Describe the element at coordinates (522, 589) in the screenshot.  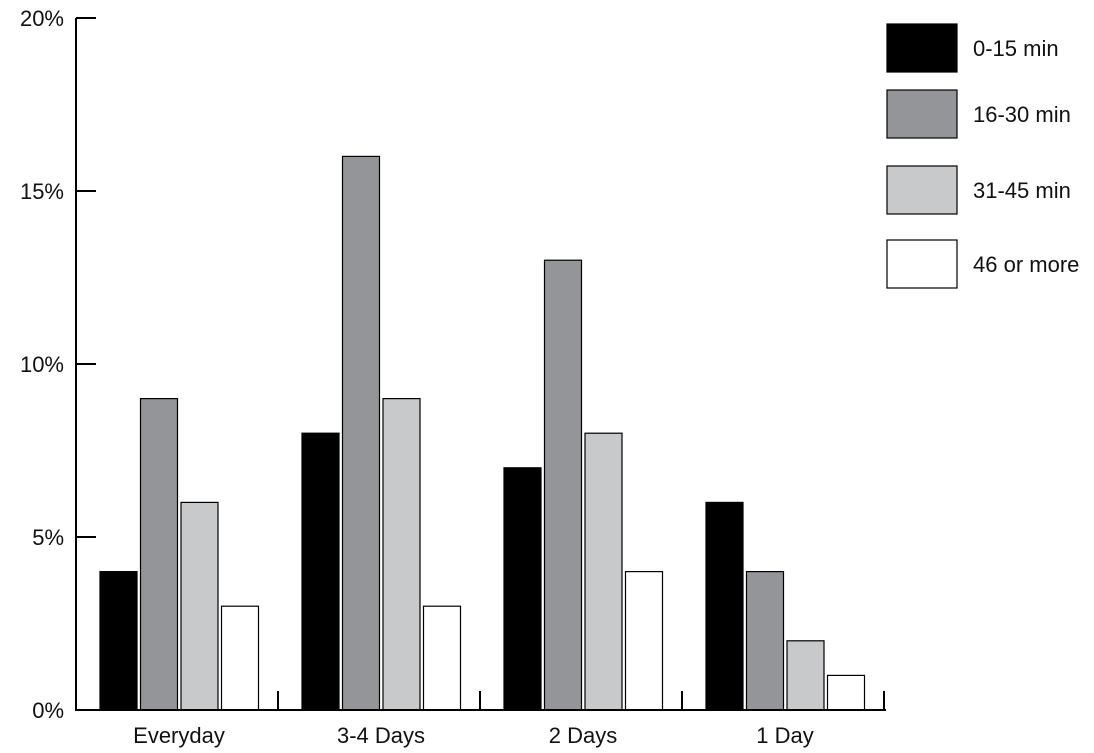
I see `bar-2-days-0-15-min` at that location.